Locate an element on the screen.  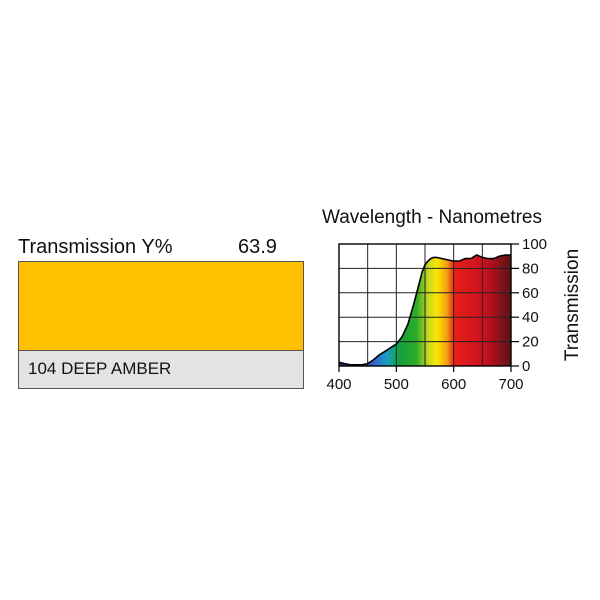
x-axis-ticks: 400 500 600 700 is located at coordinates (425, 379).